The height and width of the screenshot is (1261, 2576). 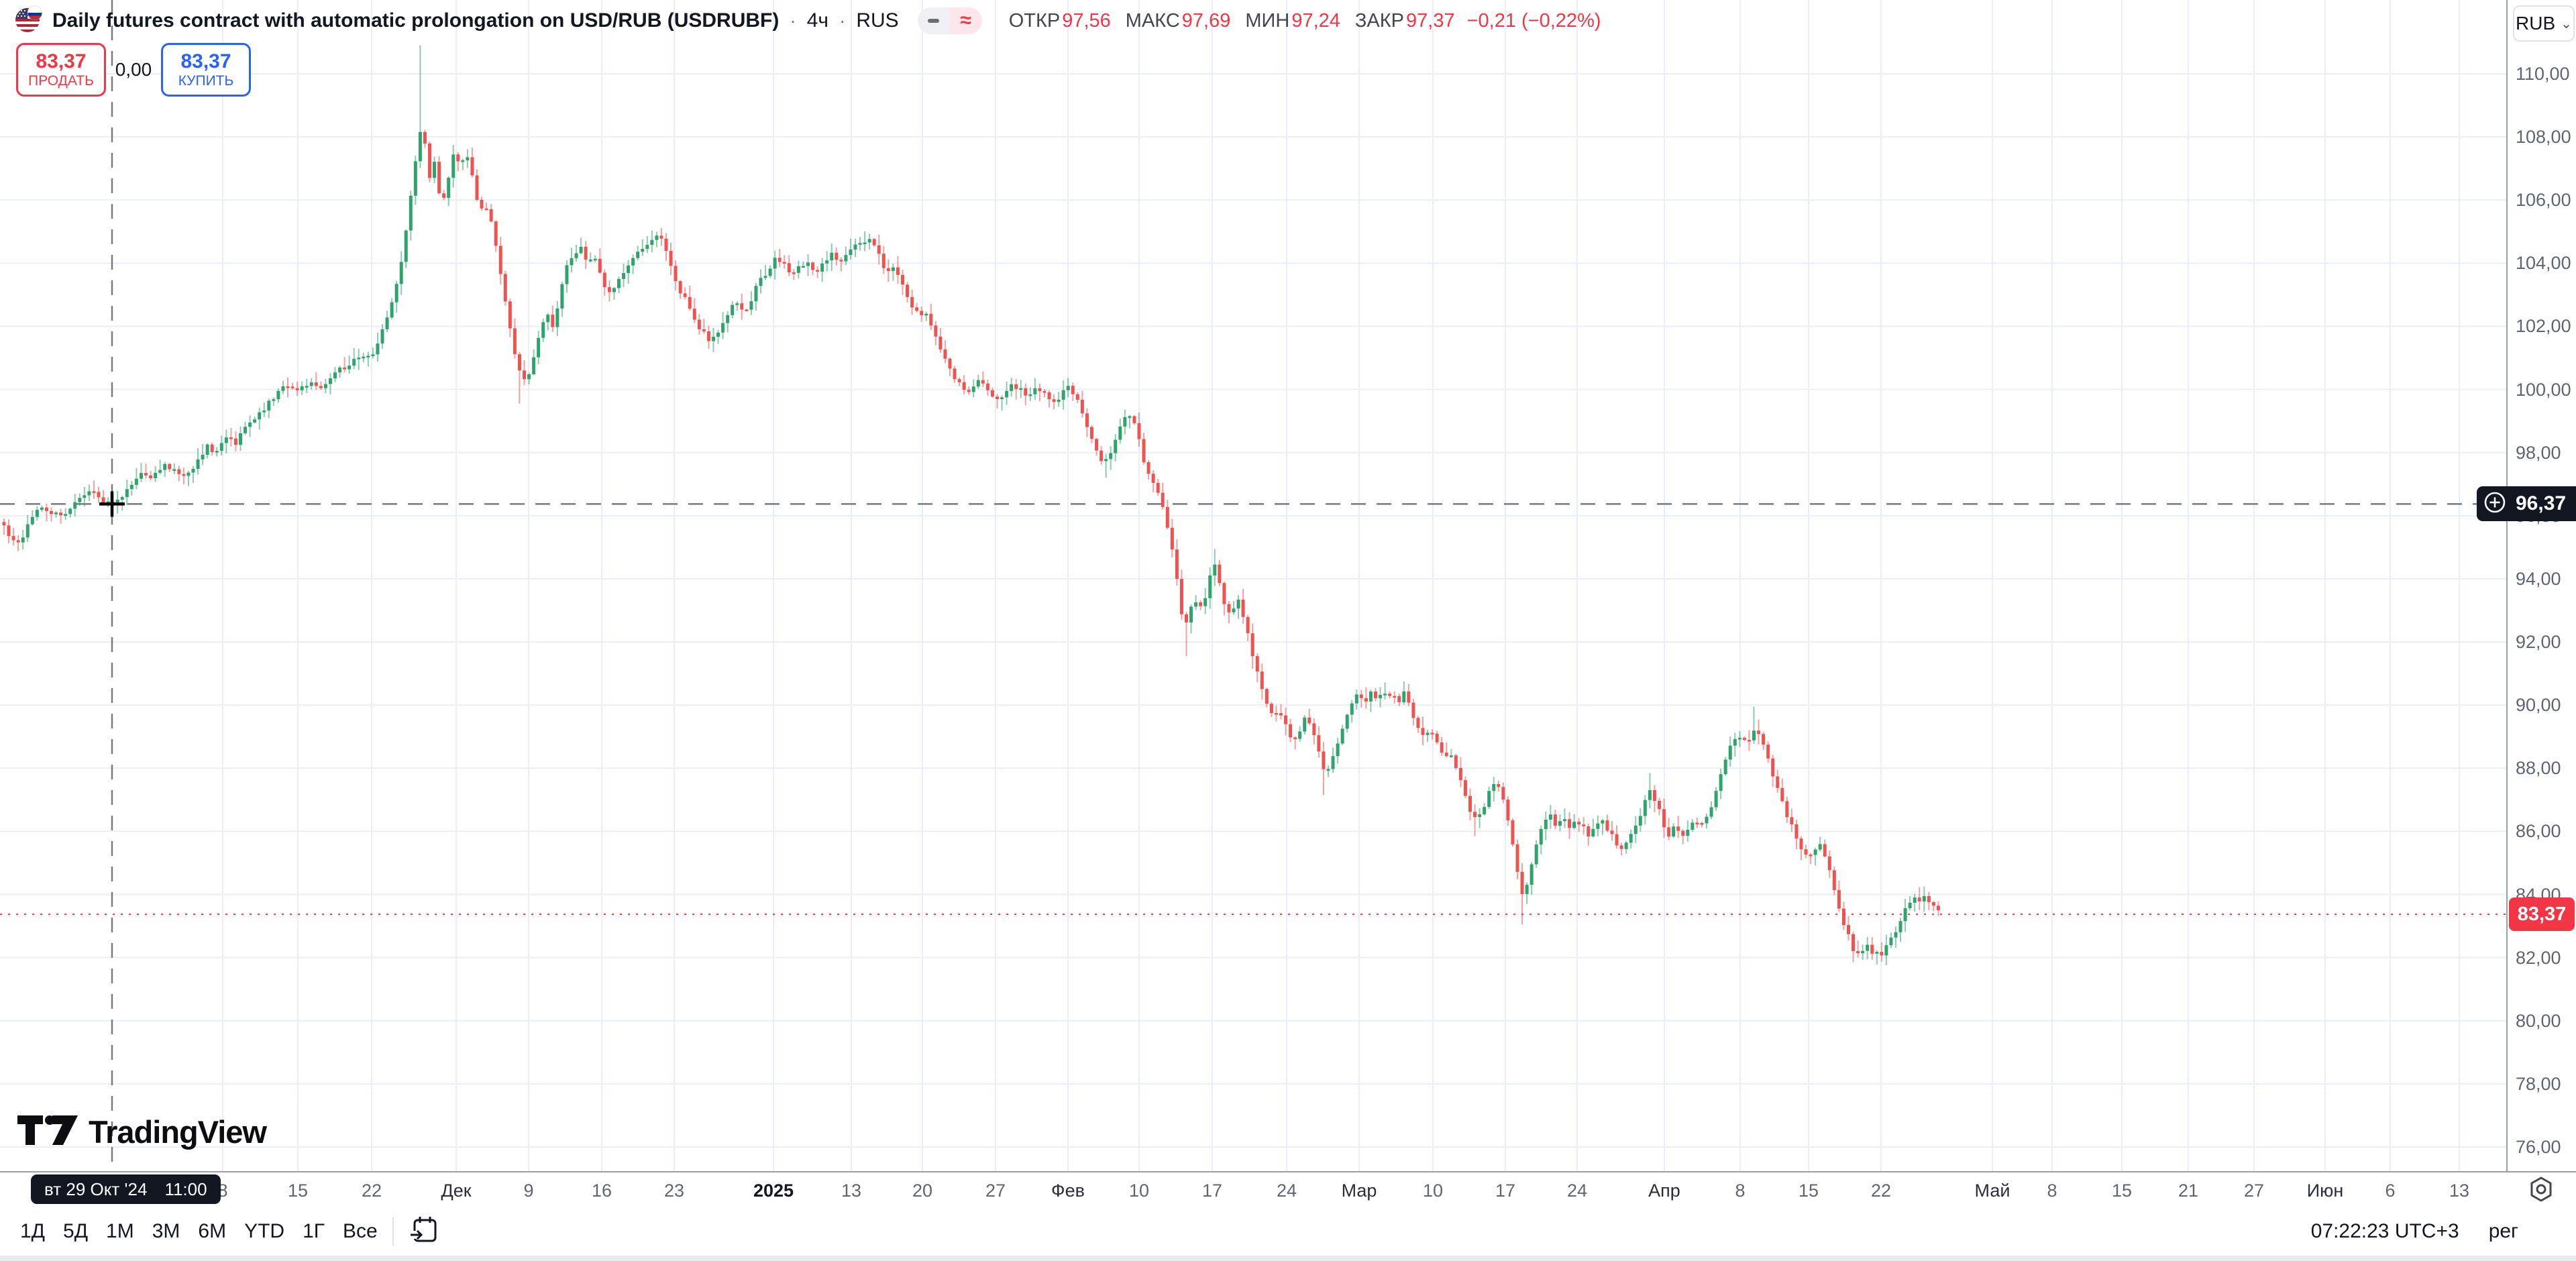 What do you see at coordinates (1992, 1191) in the screenshot?
I see `time-tick: Май` at bounding box center [1992, 1191].